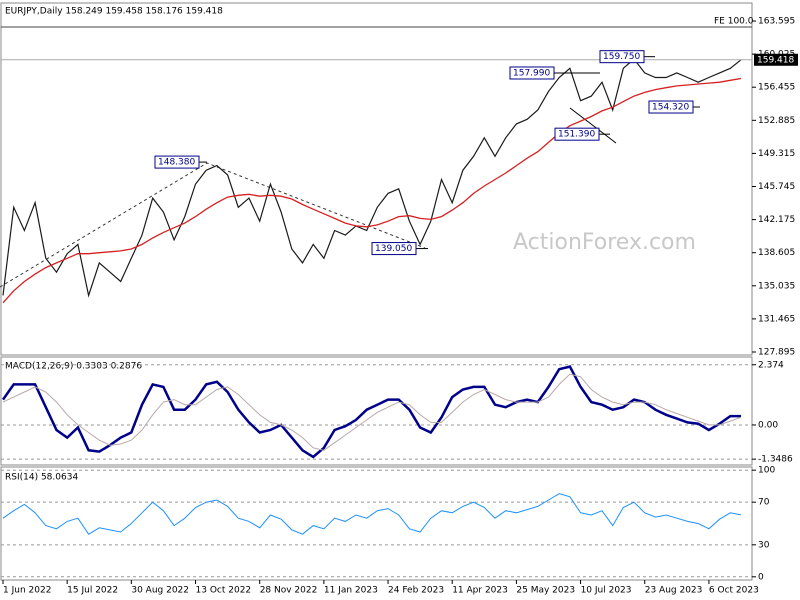 The width and height of the screenshot is (800, 600). Describe the element at coordinates (761, 577) in the screenshot. I see `y-tick-label: 0` at that location.